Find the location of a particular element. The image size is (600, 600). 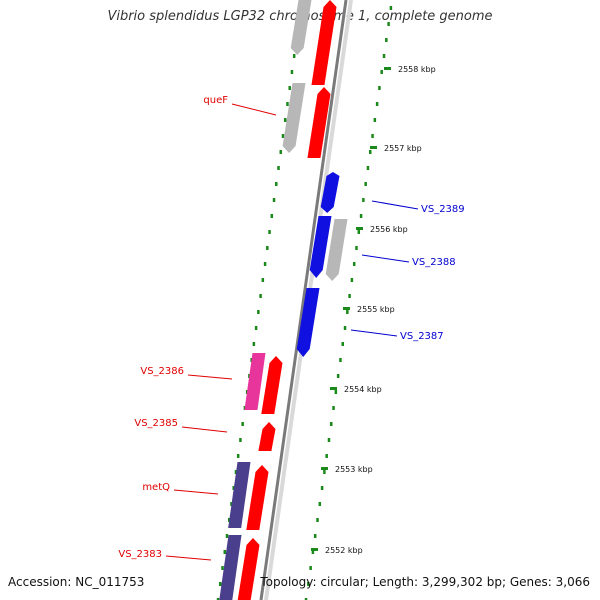

kbp-scale-label: 2556 kbp is located at coordinates (389, 229).